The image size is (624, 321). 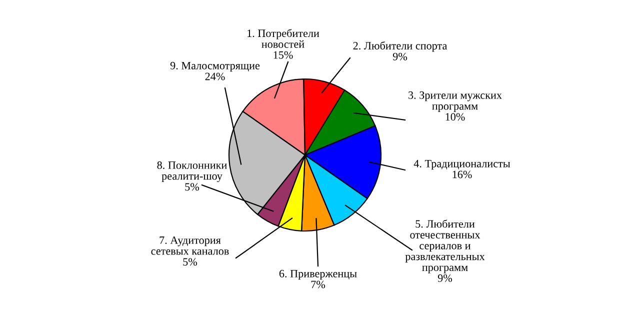 What do you see at coordinates (445, 247) in the screenshot?
I see `slice-label: 5. Любители отечественных сериалов и развлекательных программ` at bounding box center [445, 247].